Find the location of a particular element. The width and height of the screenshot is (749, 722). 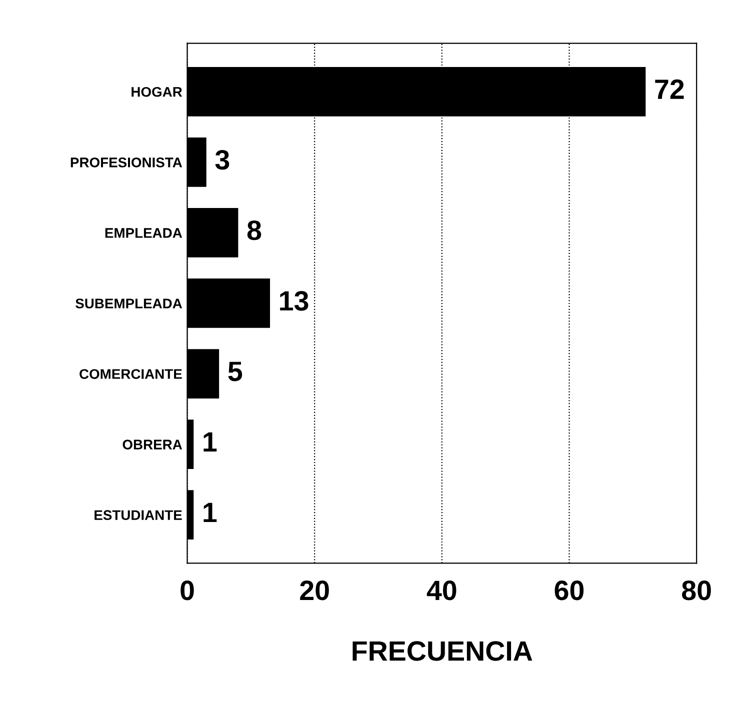

y-tick-label: ESTUDIANTE is located at coordinates (138, 515).